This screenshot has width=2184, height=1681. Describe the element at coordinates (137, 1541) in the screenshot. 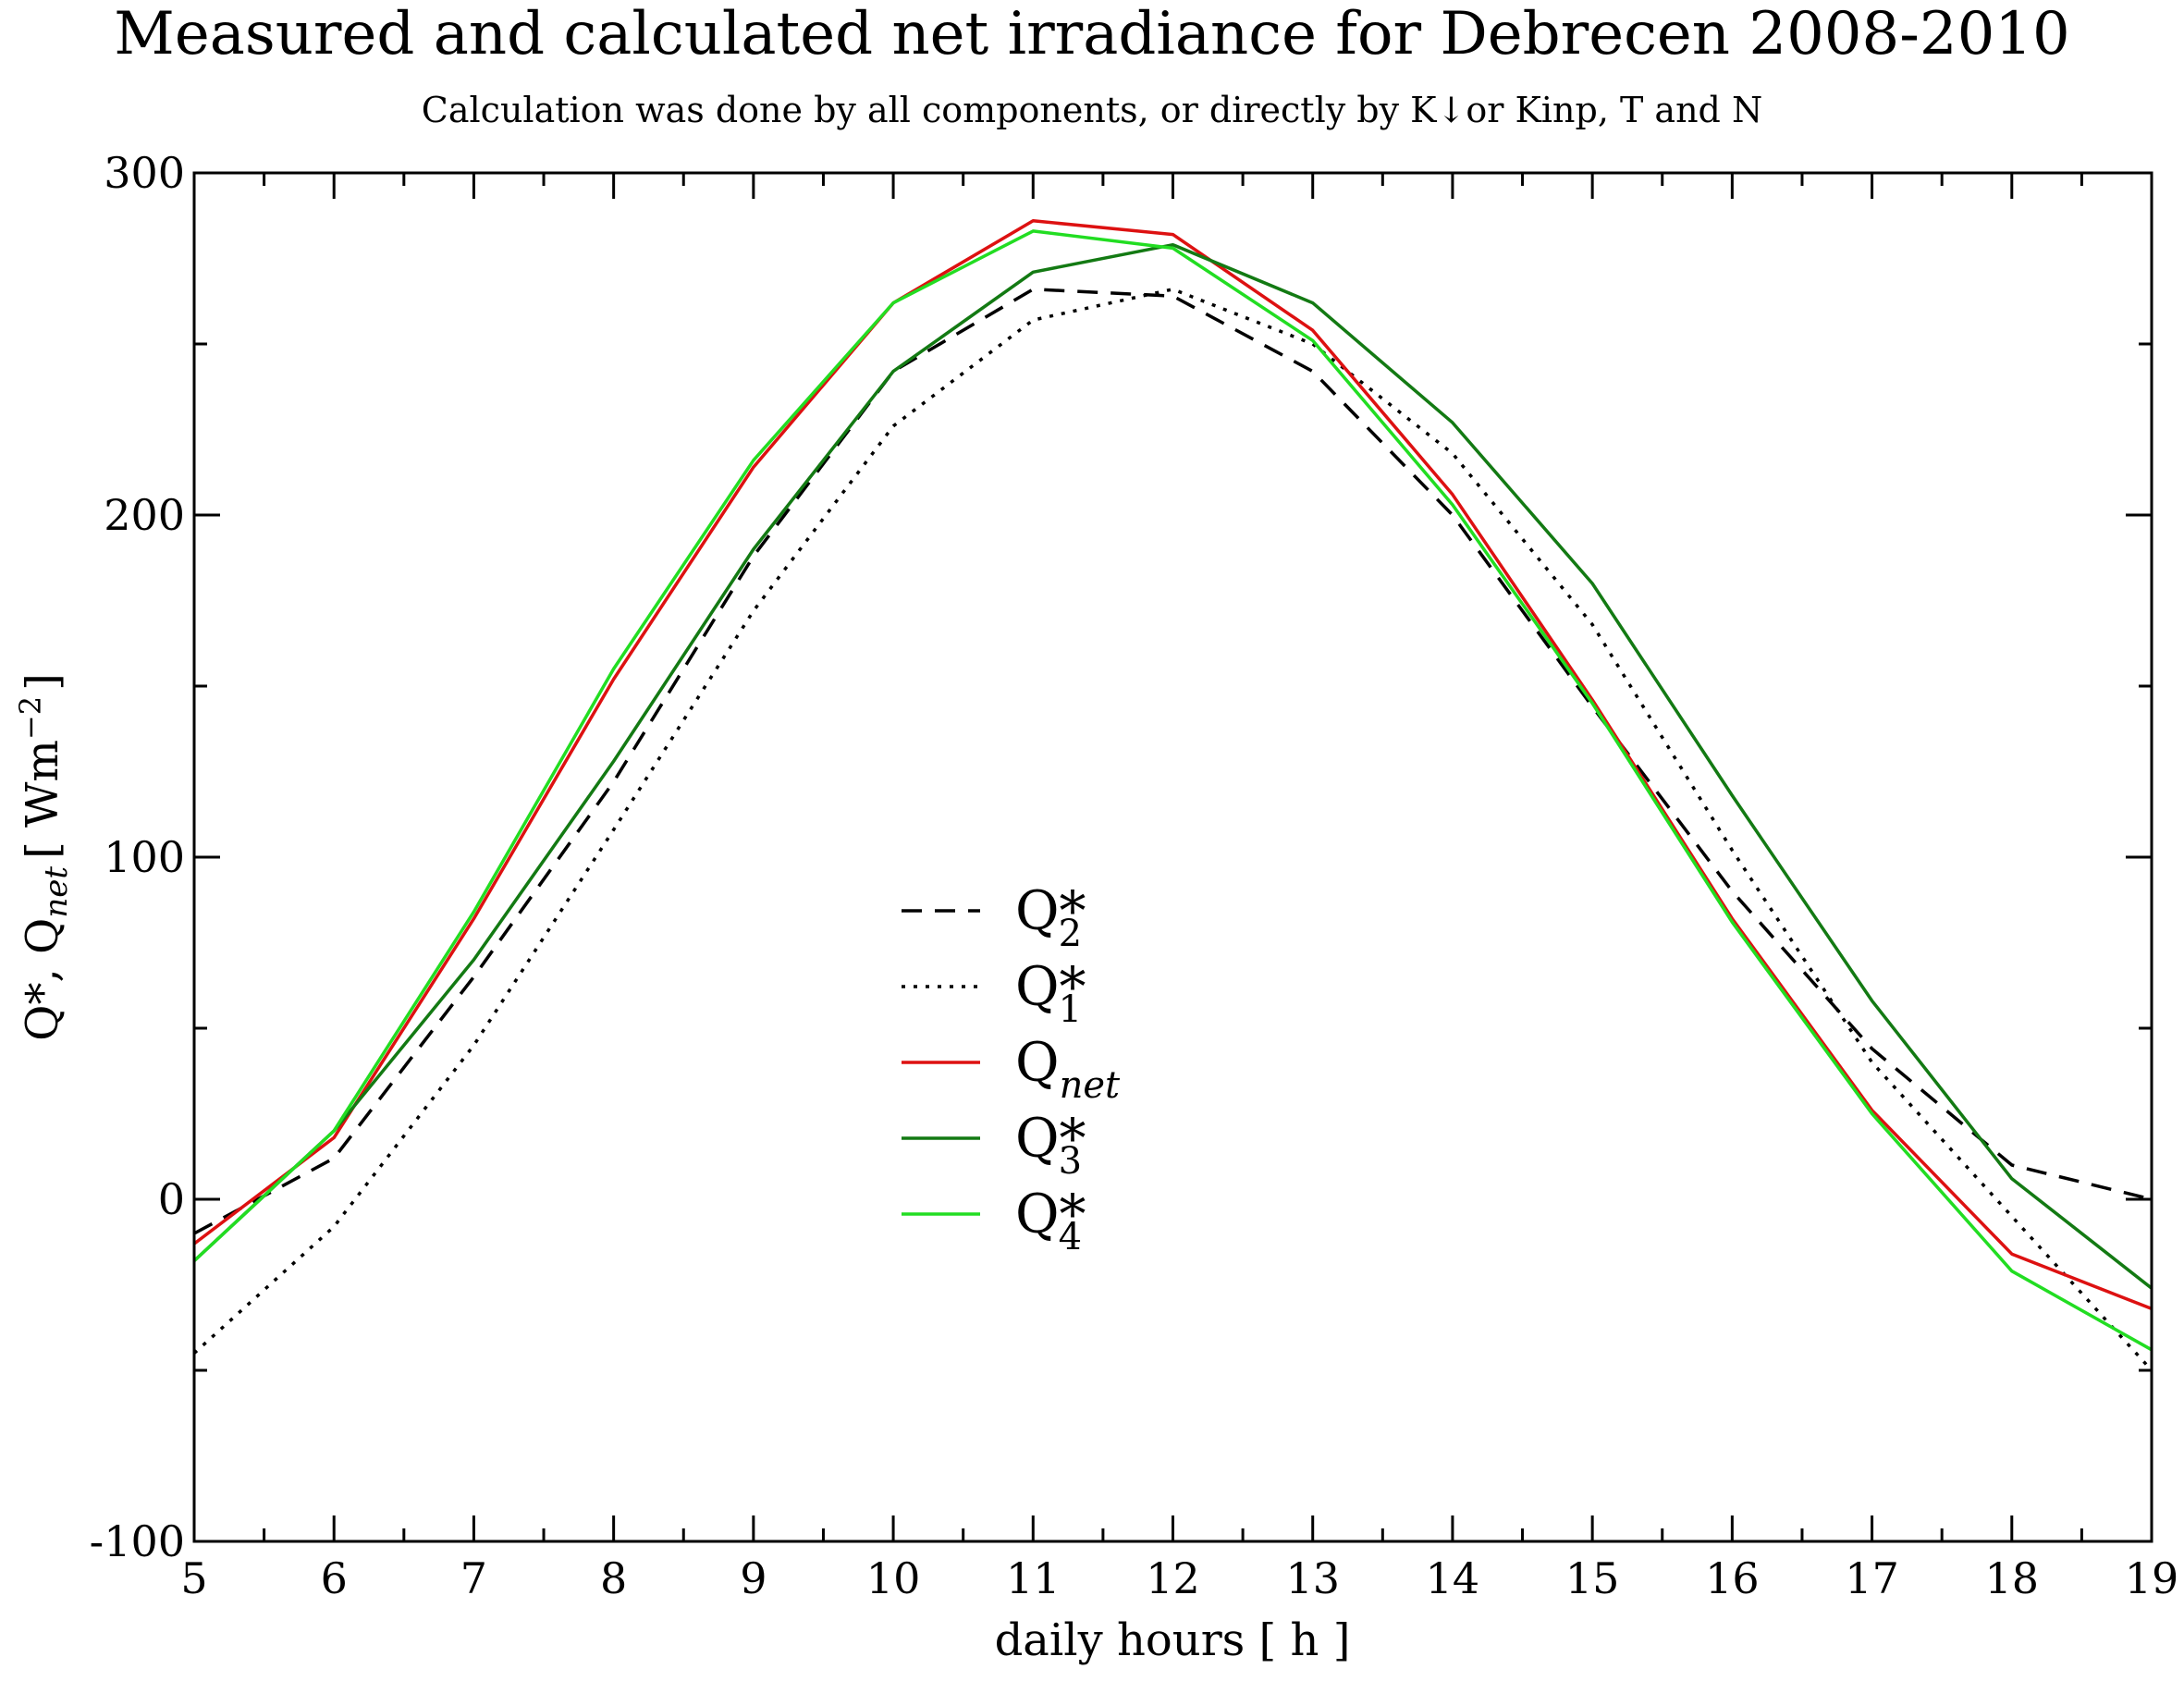

I see `y-tick-label: -100` at that location.